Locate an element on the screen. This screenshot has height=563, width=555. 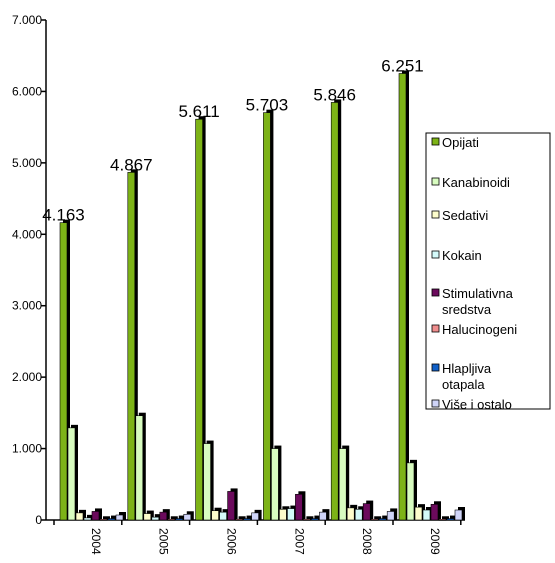
y-tick-label: 2.000 is located at coordinates (27, 377).